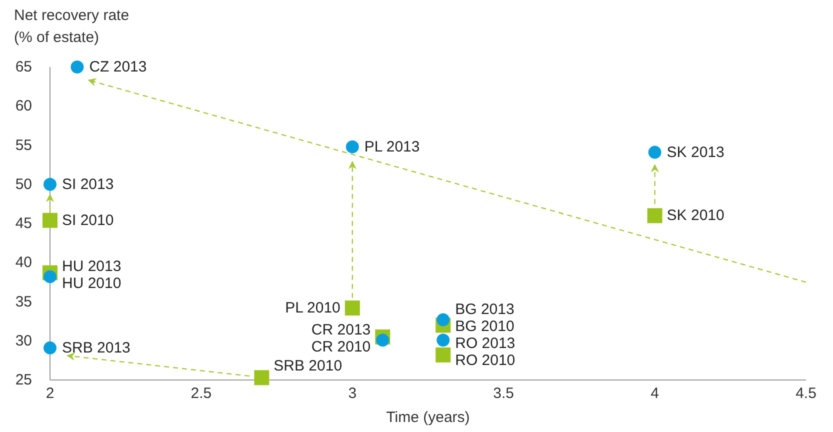 The image size is (833, 432). I want to click on x-axis-title: Time (years), so click(428, 417).